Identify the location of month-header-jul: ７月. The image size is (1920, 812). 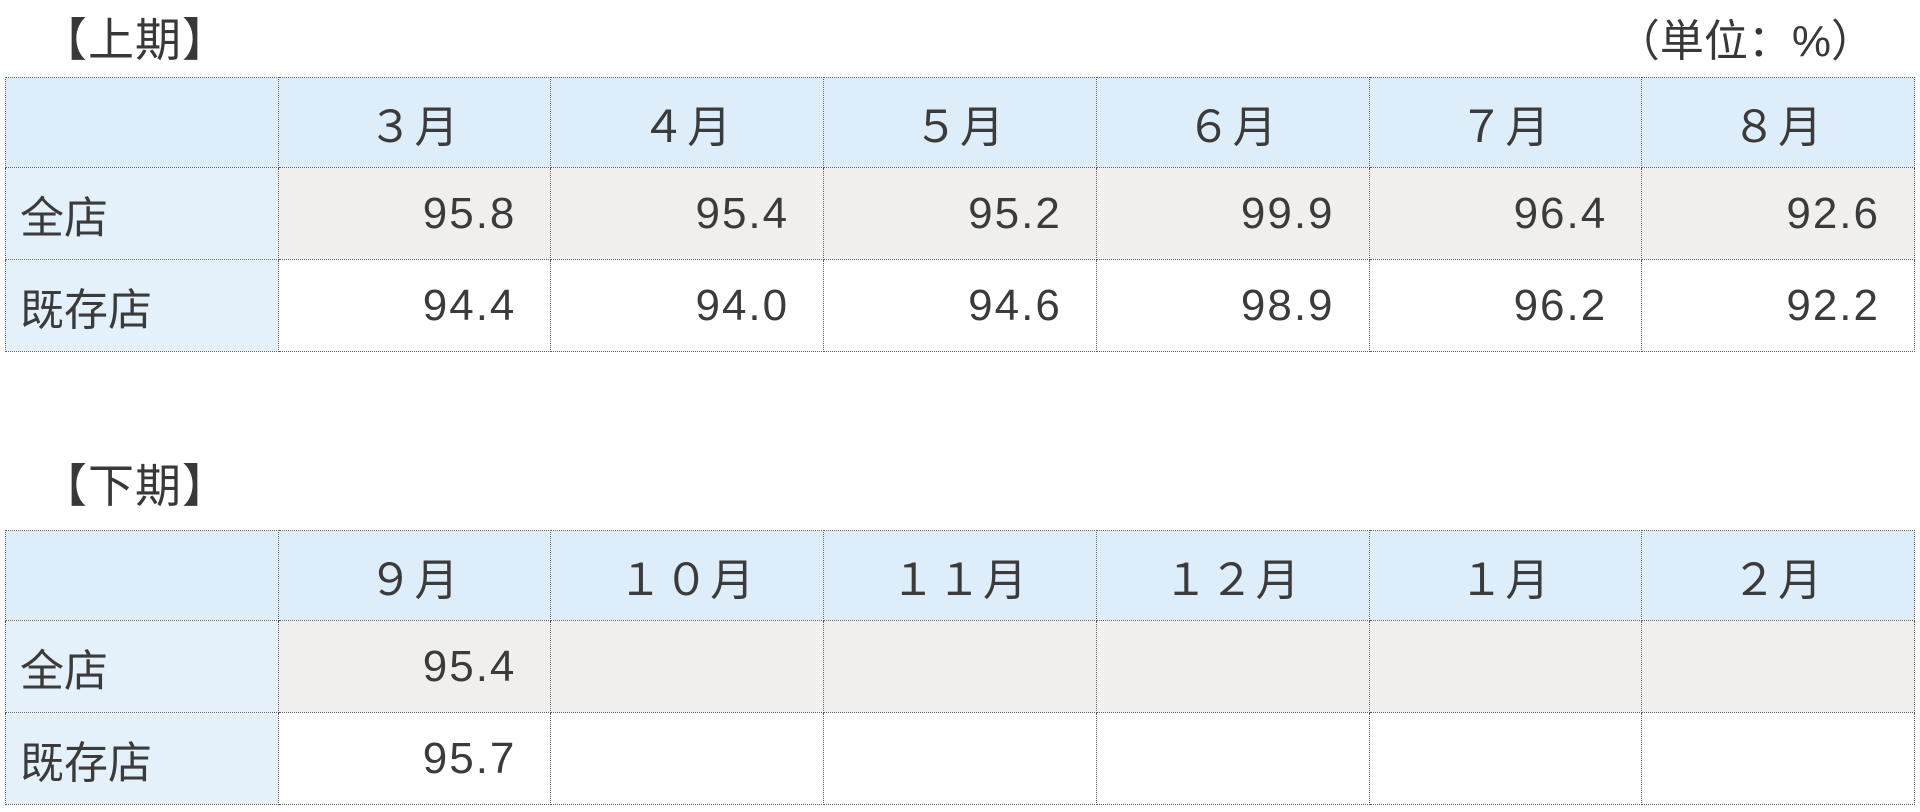
(1505, 122).